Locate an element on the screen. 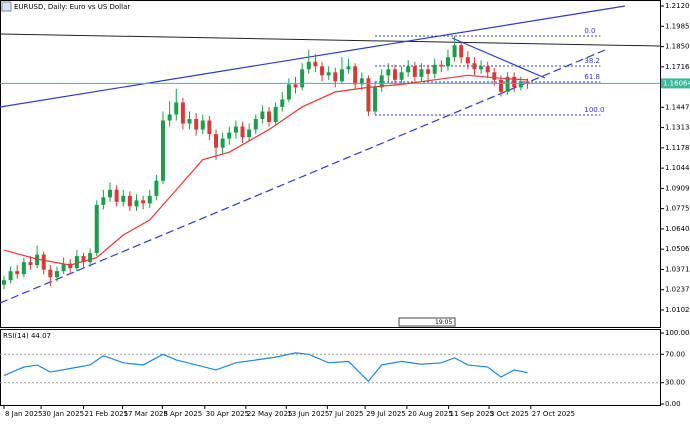  countdown: 19:05 is located at coordinates (443, 322).